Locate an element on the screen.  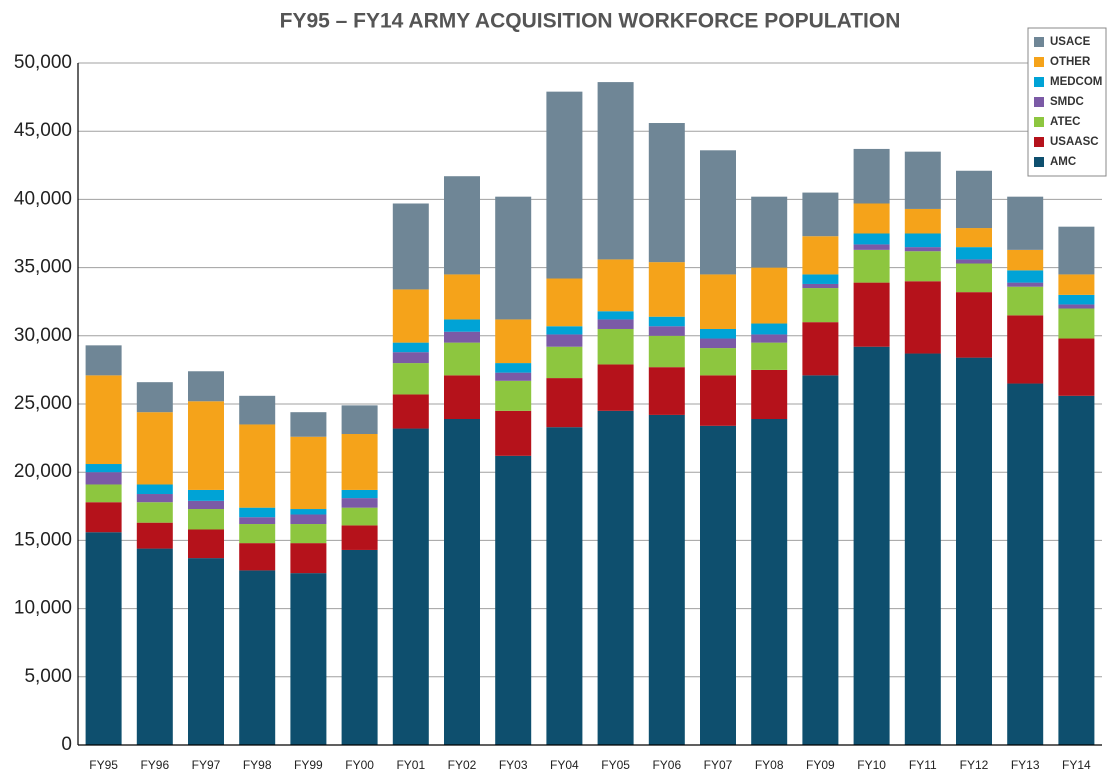
y-tick-label: 30,000 is located at coordinates (43, 335).